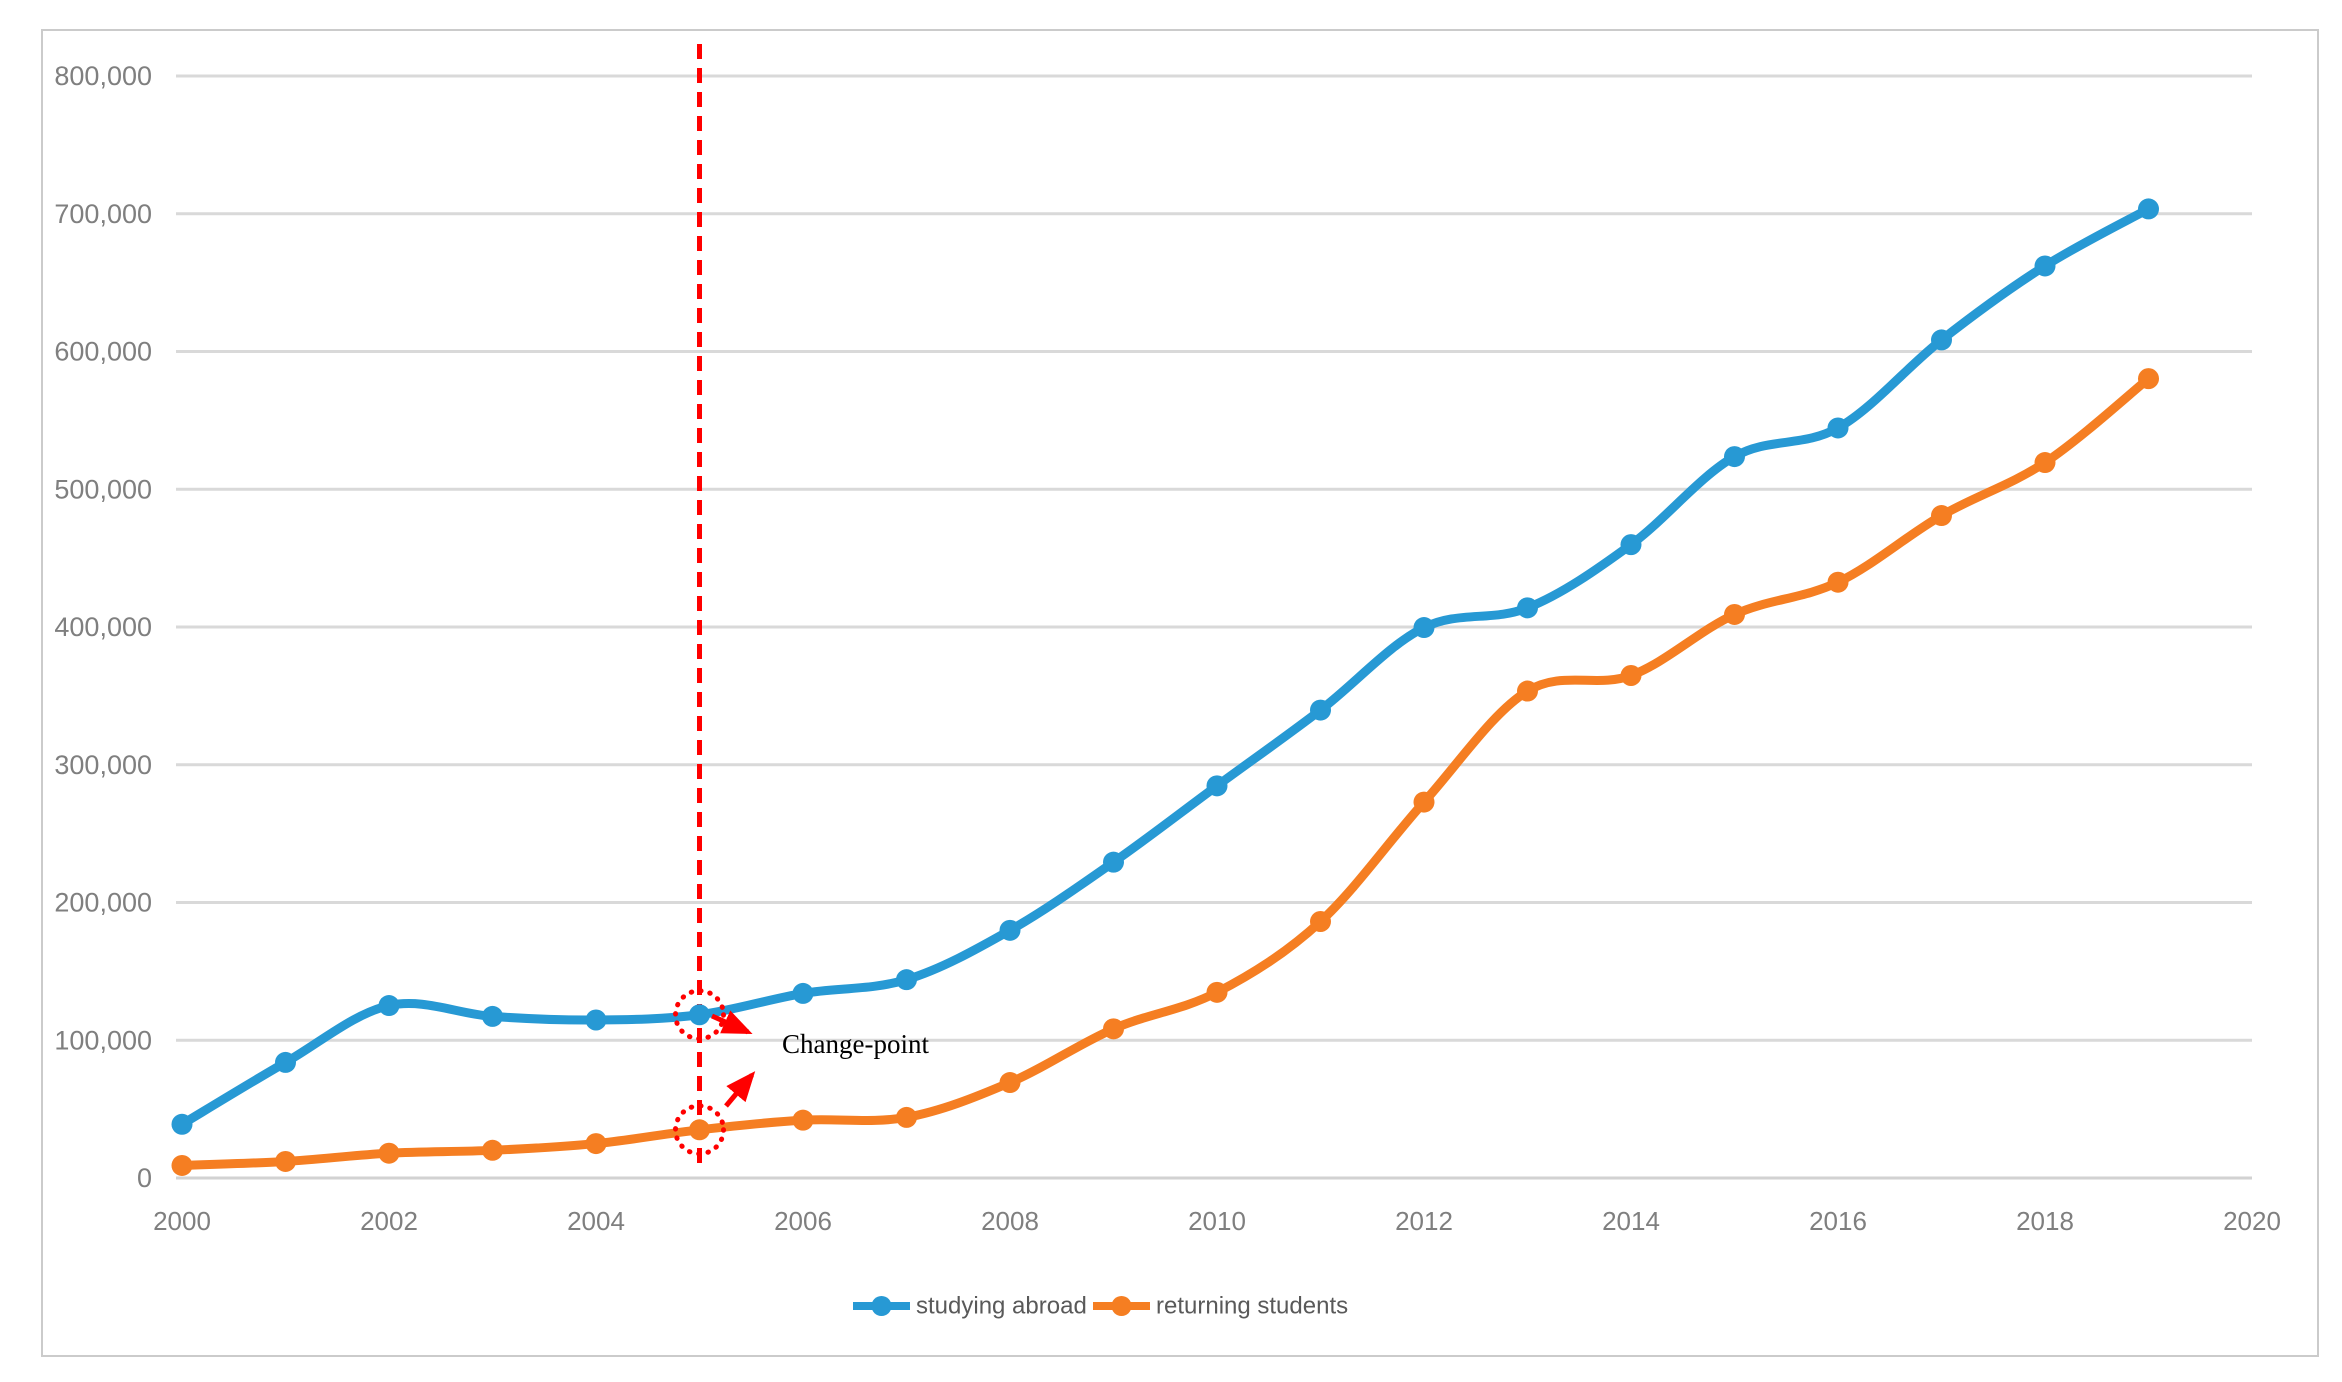 Image resolution: width=2342 pixels, height=1382 pixels. I want to click on y-tick-label: 100,000, so click(103, 1040).